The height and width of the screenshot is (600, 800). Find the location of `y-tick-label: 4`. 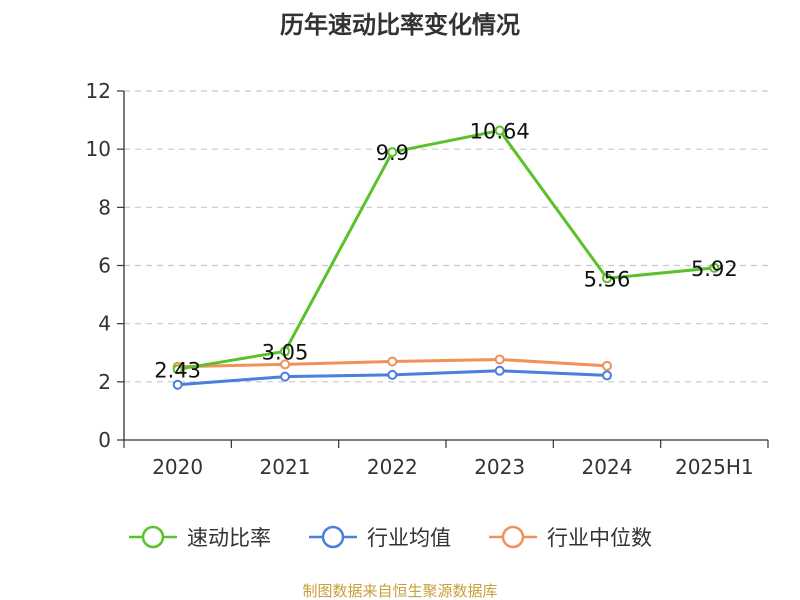

y-tick-label: 4 is located at coordinates (104, 324).